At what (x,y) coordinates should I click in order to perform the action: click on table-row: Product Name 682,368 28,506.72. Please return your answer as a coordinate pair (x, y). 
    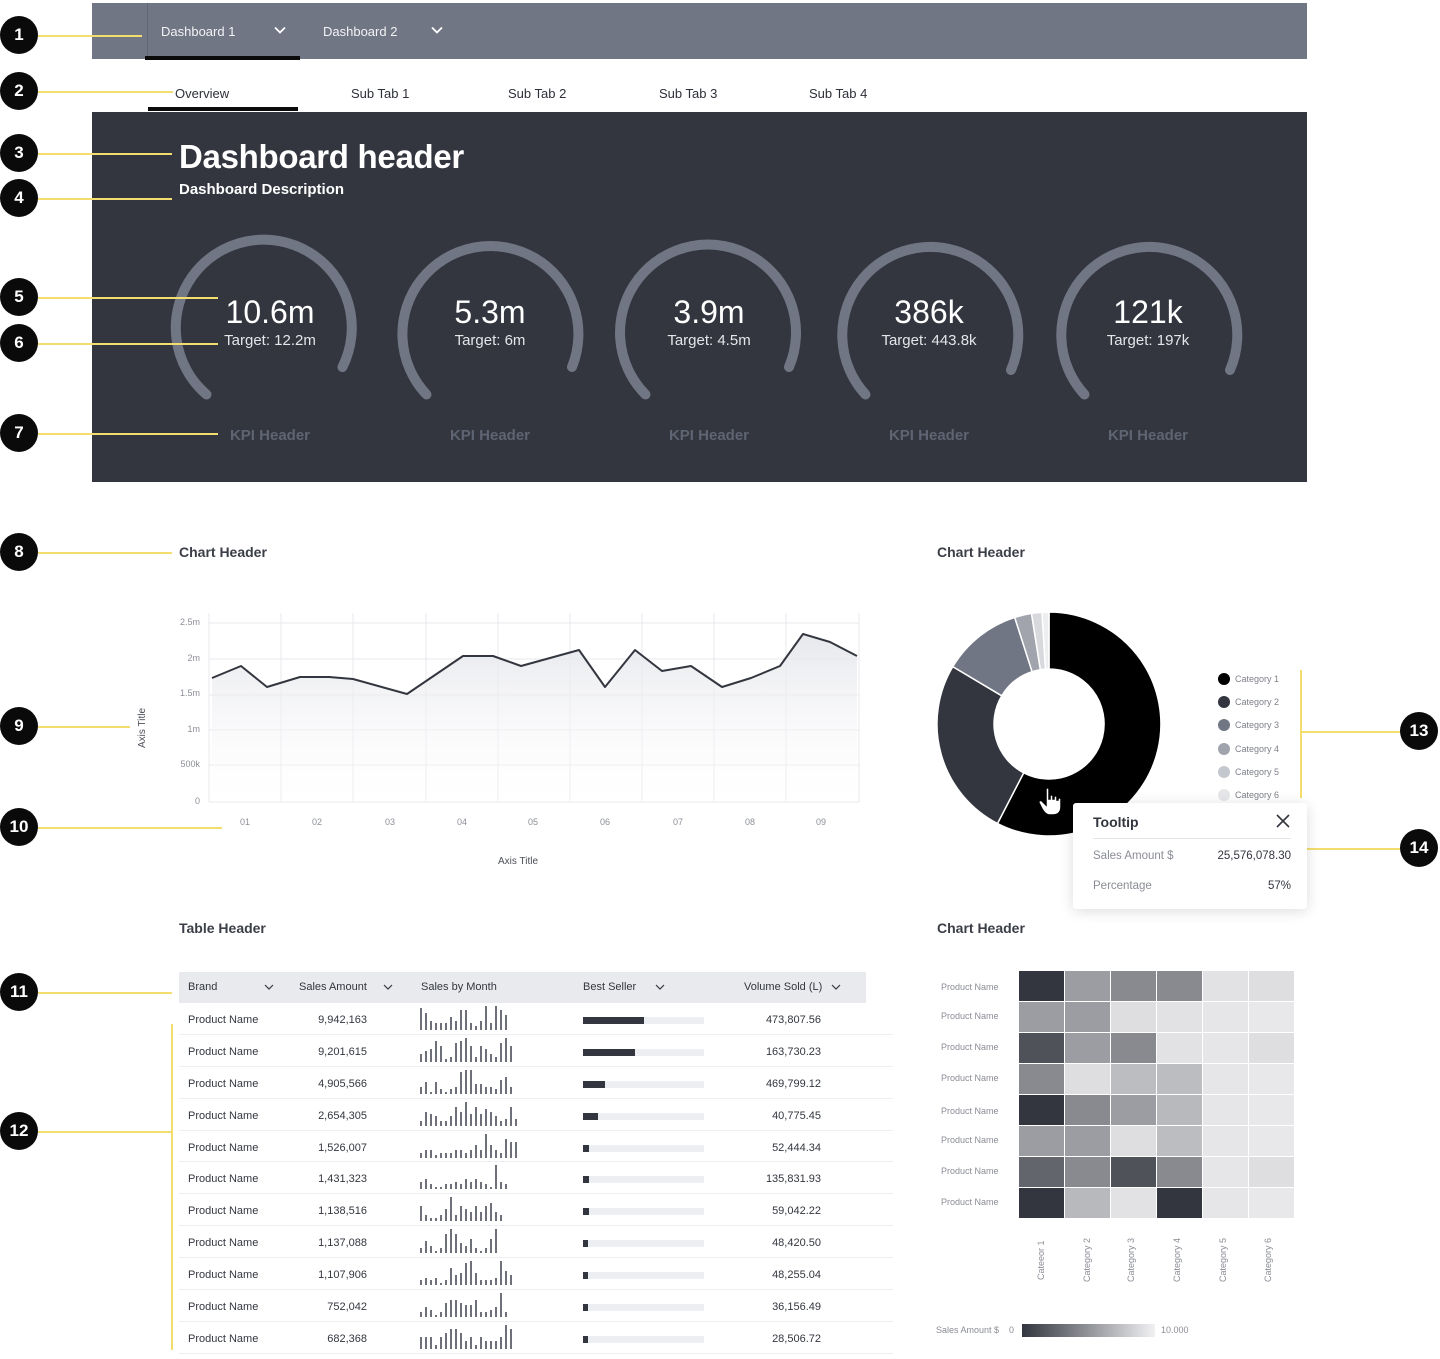
    Looking at the image, I should click on (536, 1338).